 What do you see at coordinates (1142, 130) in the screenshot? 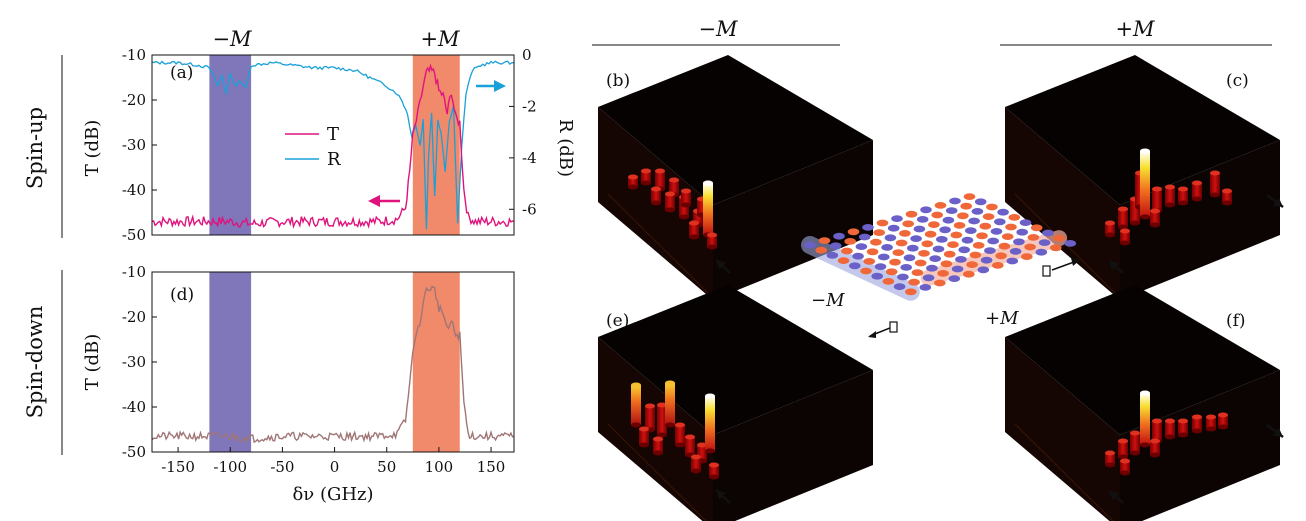
I see `box-top-face` at bounding box center [1142, 130].